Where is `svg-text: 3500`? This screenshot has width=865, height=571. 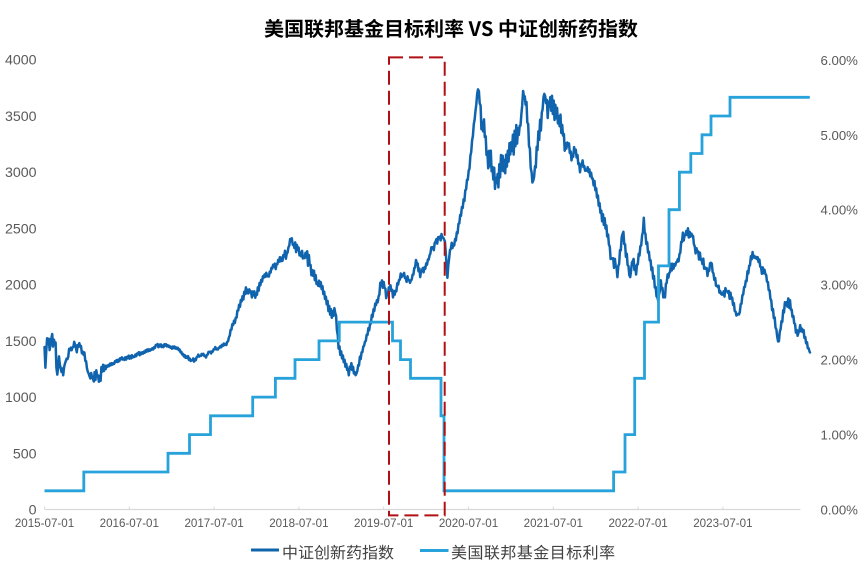
svg-text: 3500 is located at coordinates (21, 117).